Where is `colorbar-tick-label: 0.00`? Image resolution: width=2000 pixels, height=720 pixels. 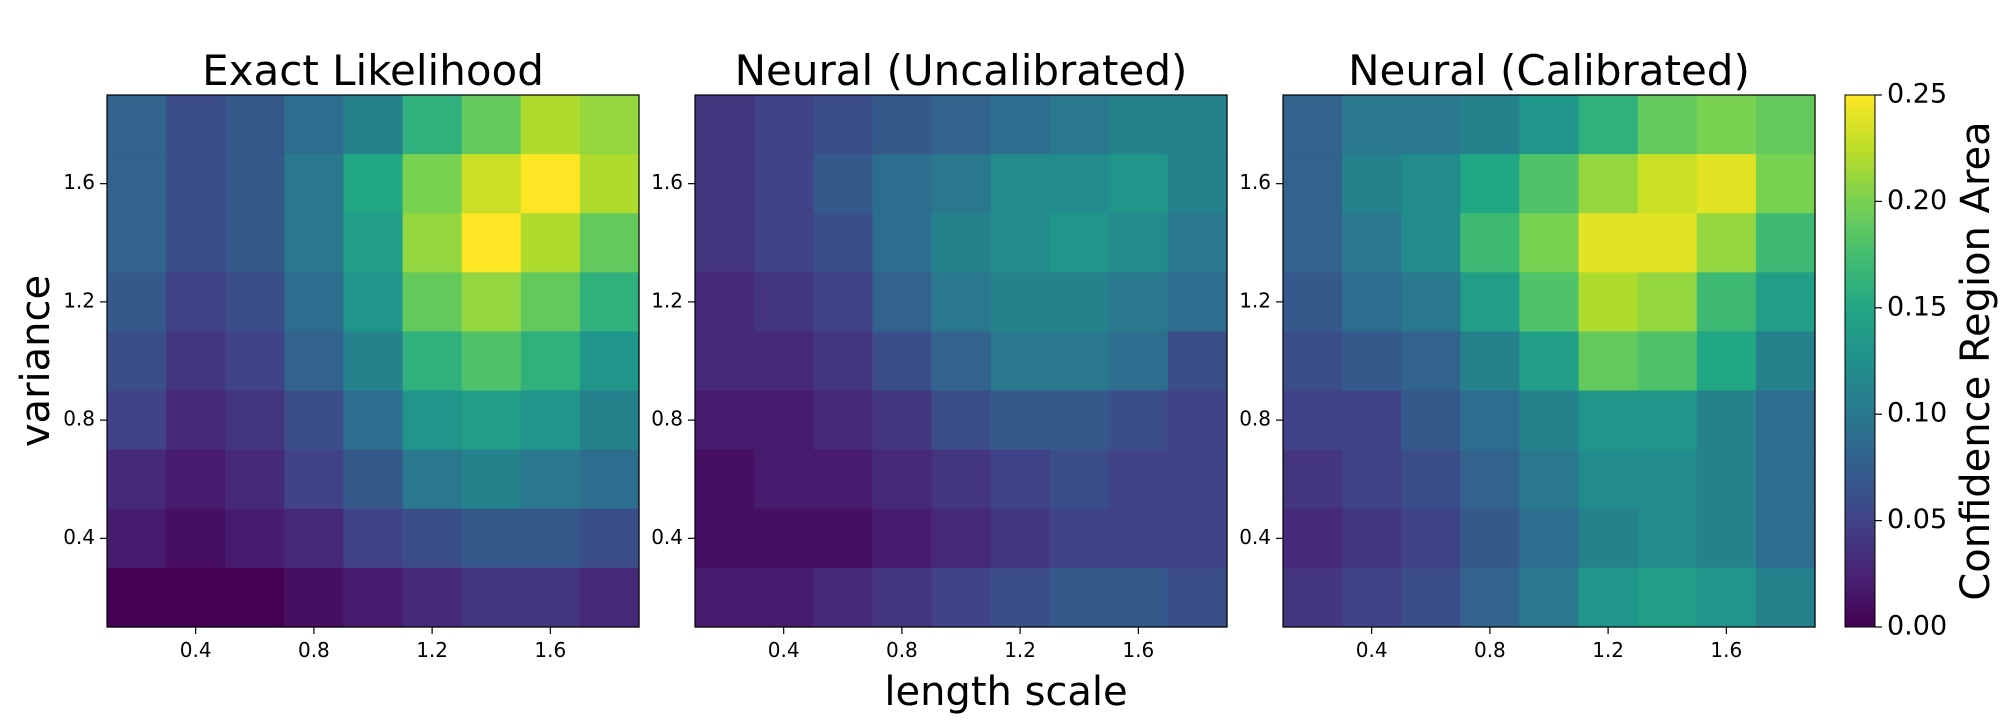 colorbar-tick-label: 0.00 is located at coordinates (1917, 626).